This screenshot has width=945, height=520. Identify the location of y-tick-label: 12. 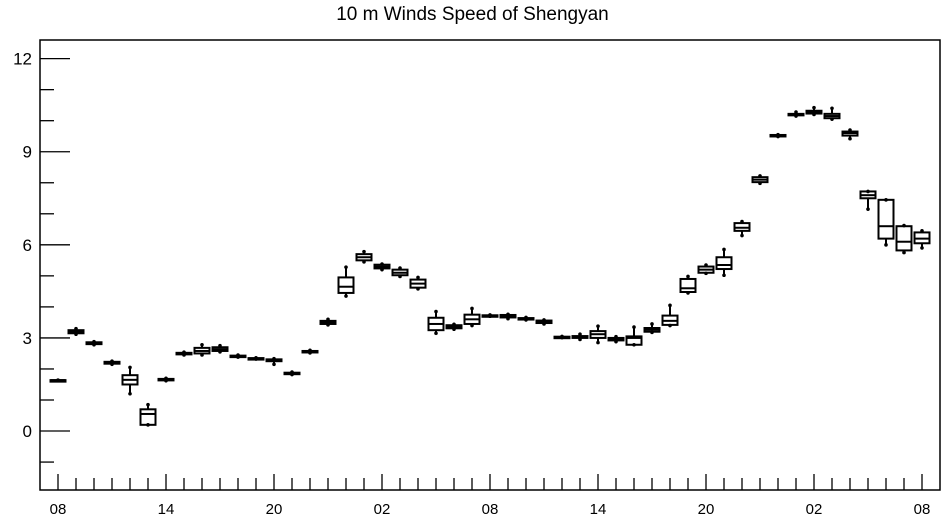
(22, 59).